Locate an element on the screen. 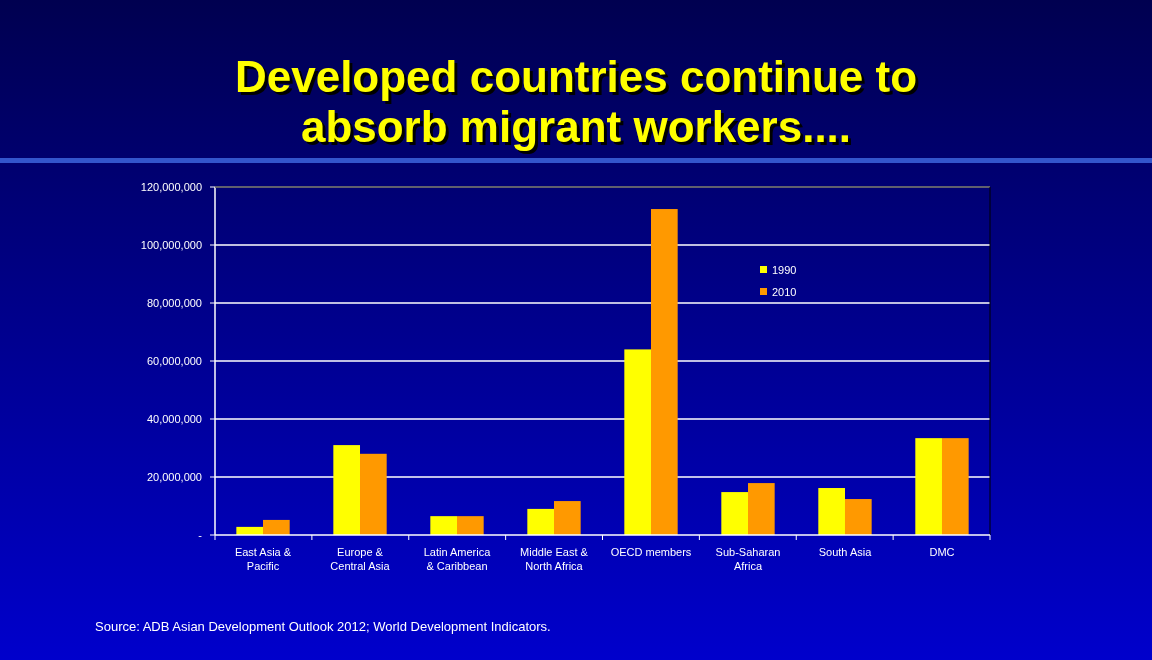 This screenshot has height=660, width=1152. x-tick-label: Sub-Saharan Africa is located at coordinates (748, 559).